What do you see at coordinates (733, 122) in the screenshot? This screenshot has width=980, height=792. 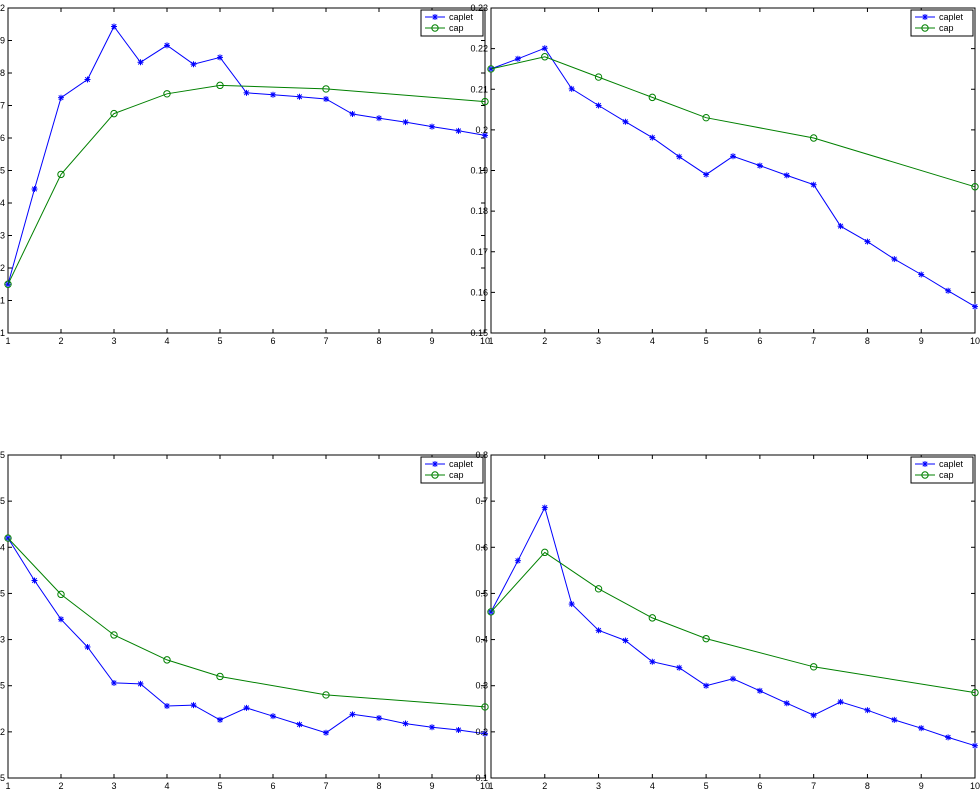 I see `series-line-cap` at bounding box center [733, 122].